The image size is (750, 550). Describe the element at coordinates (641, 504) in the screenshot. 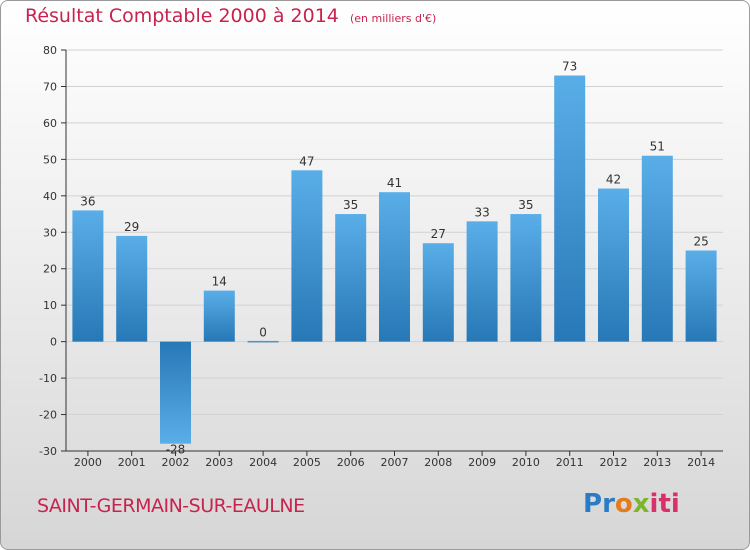

I see `logo-letter: x` at that location.